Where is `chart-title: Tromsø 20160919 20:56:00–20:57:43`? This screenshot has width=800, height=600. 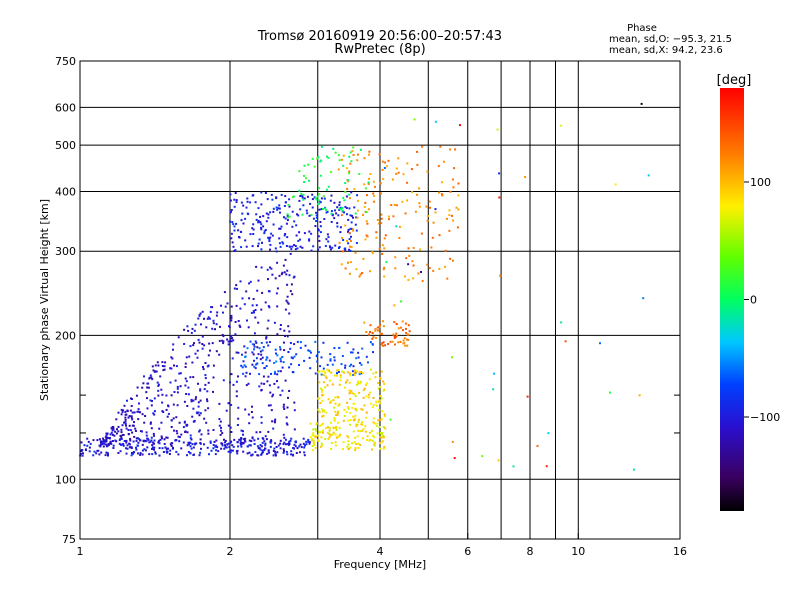 chart-title: Tromsø 20160919 20:56:00–20:57:43 is located at coordinates (379, 36).